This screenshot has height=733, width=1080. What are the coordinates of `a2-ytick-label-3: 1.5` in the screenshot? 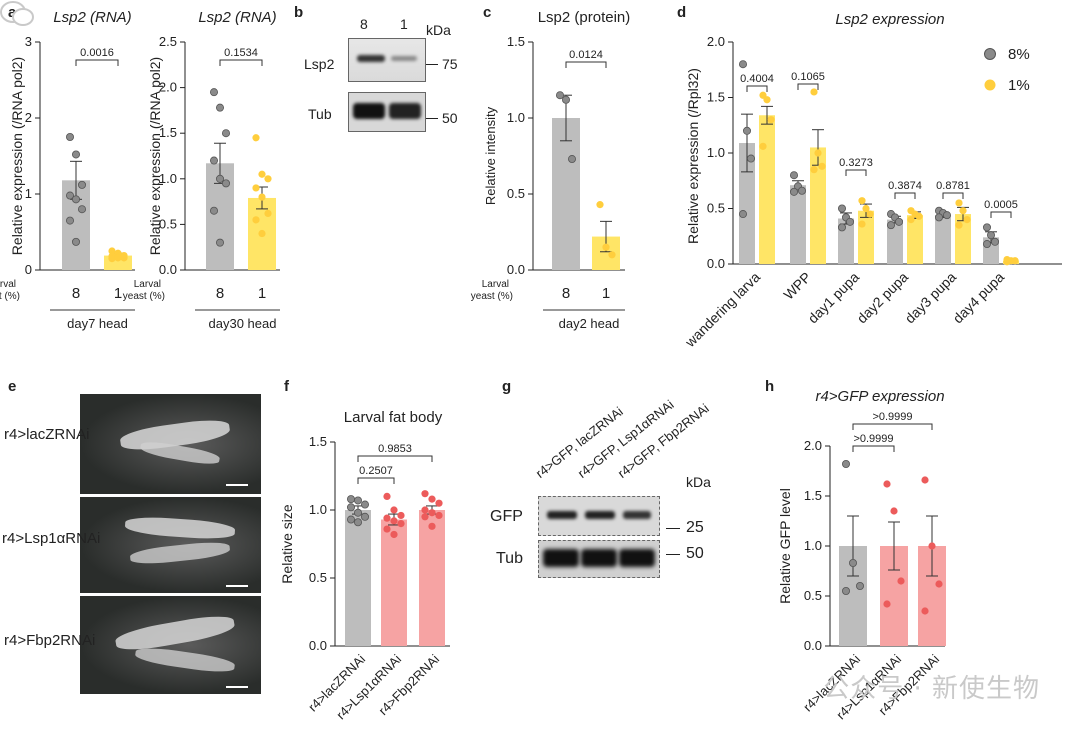 It's located at (168, 132).